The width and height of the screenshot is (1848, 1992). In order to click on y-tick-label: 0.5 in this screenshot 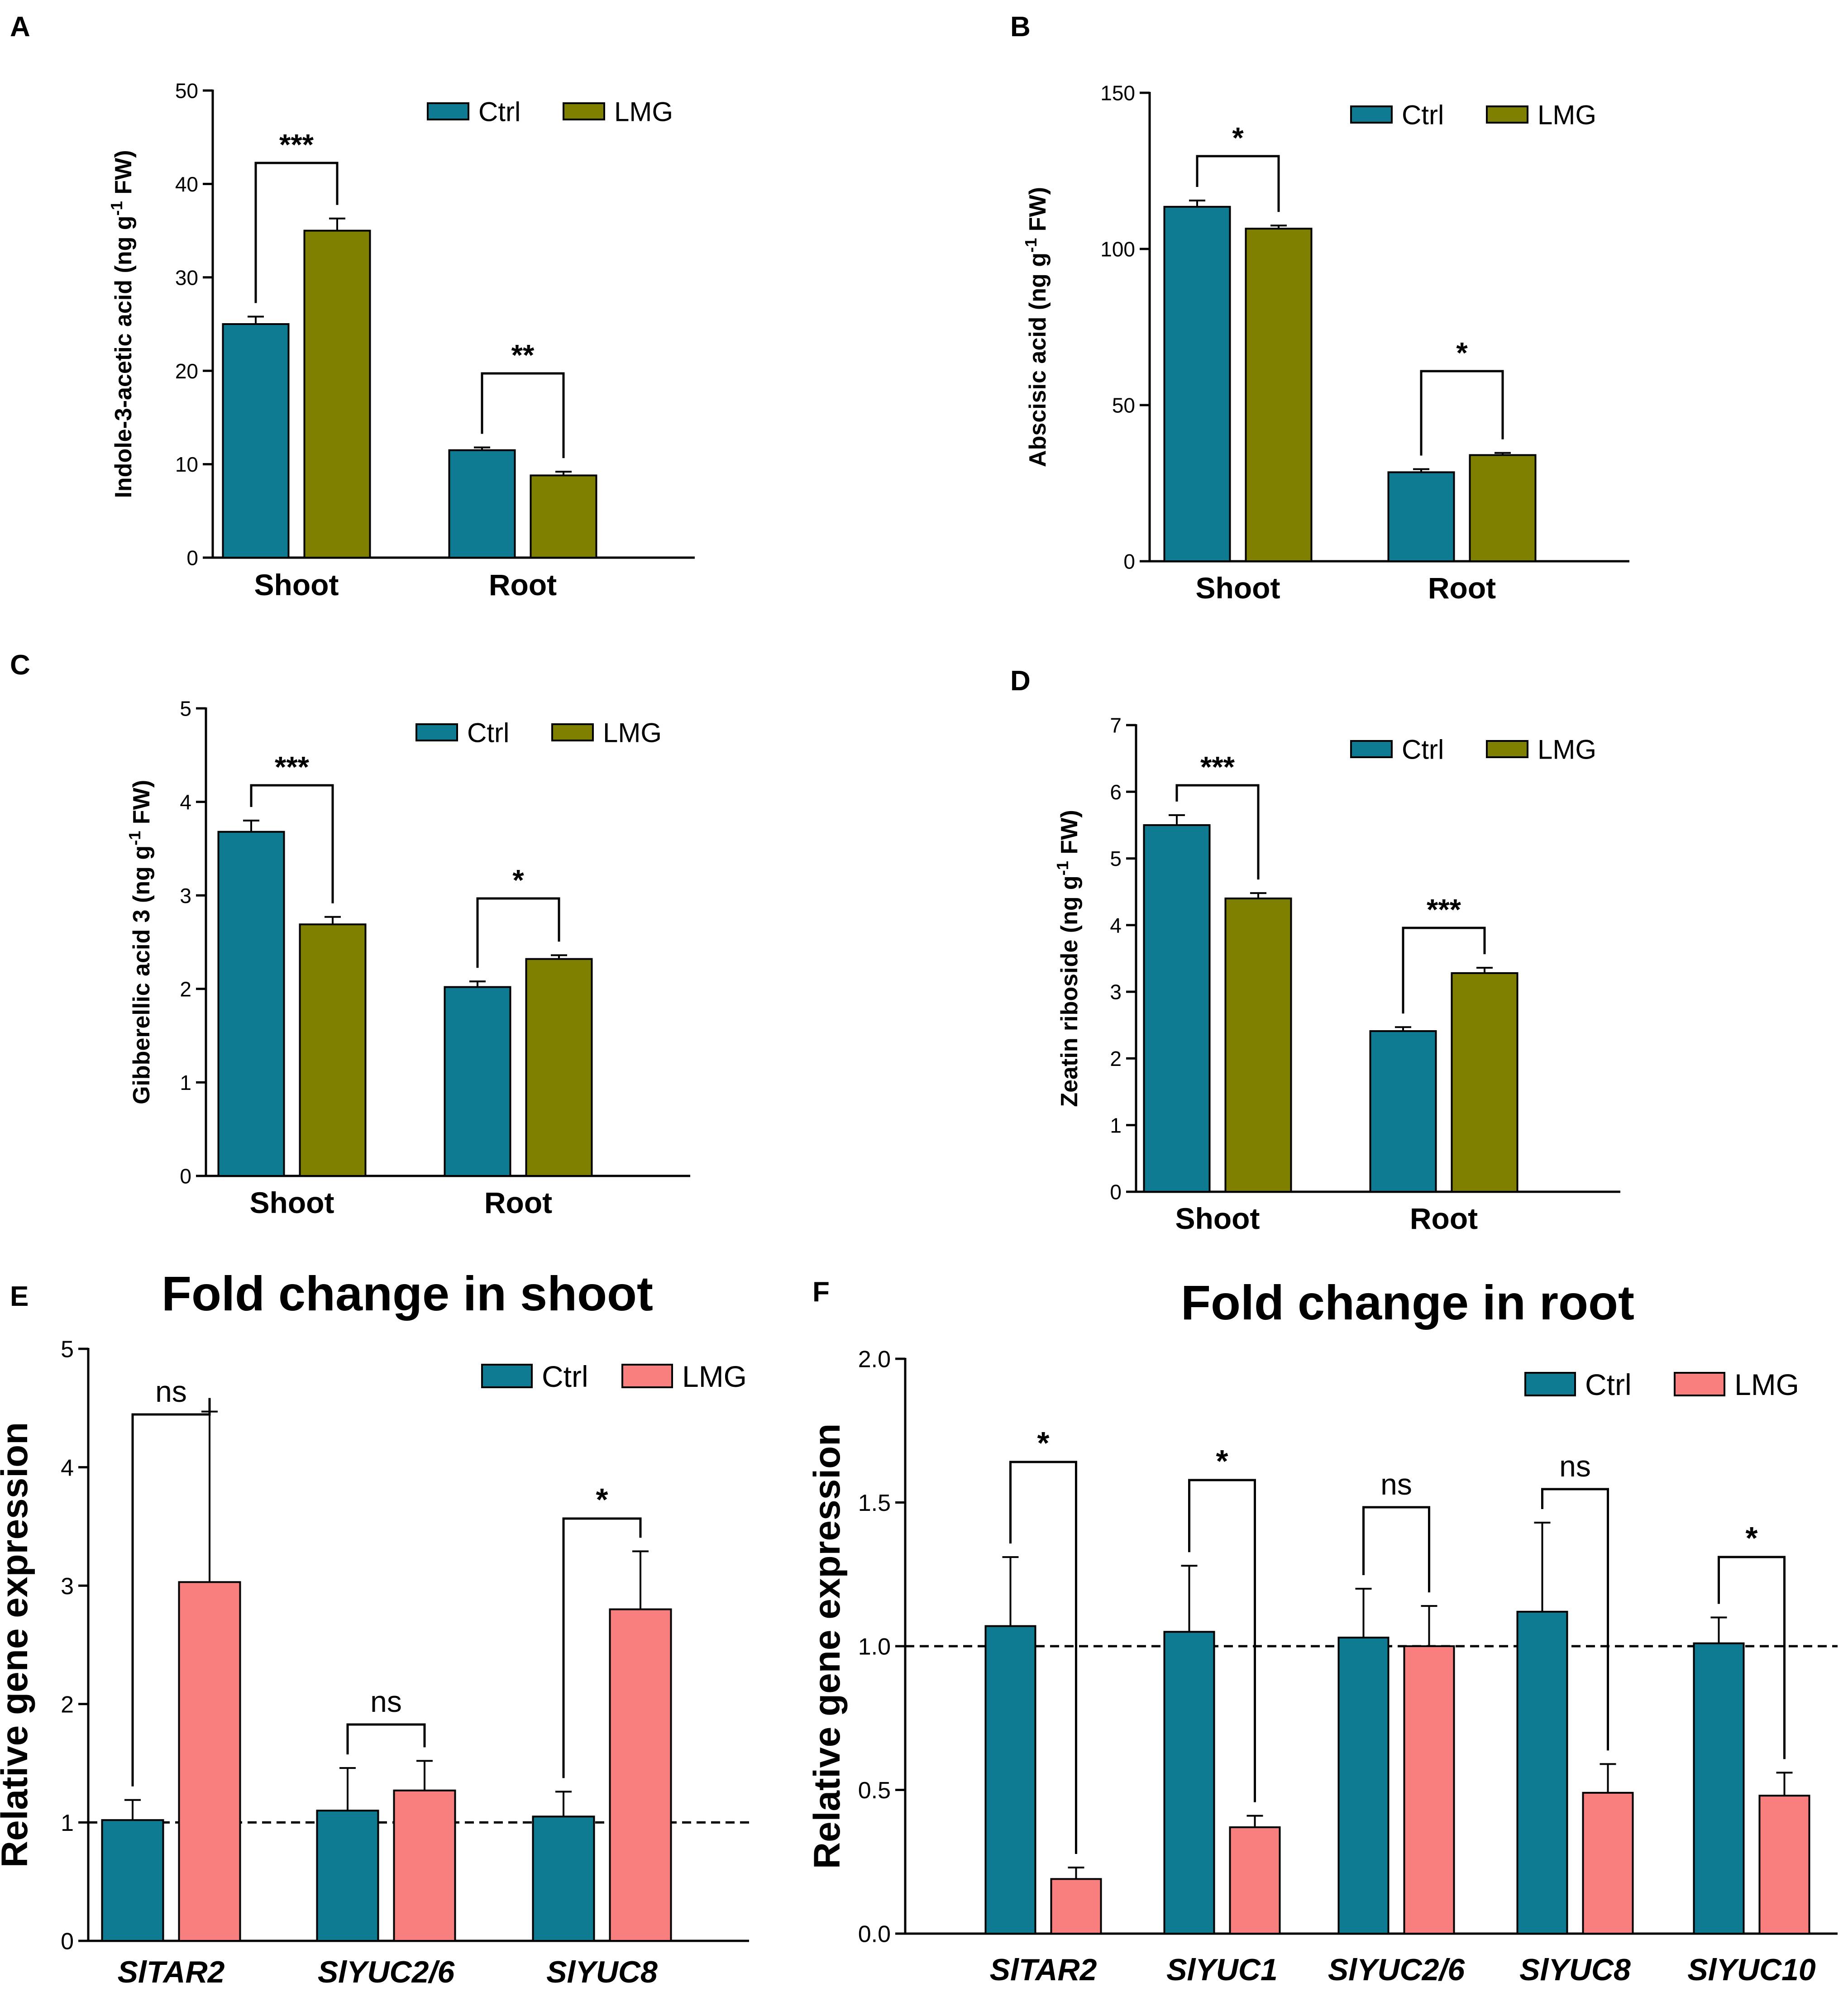, I will do `click(874, 1790)`.